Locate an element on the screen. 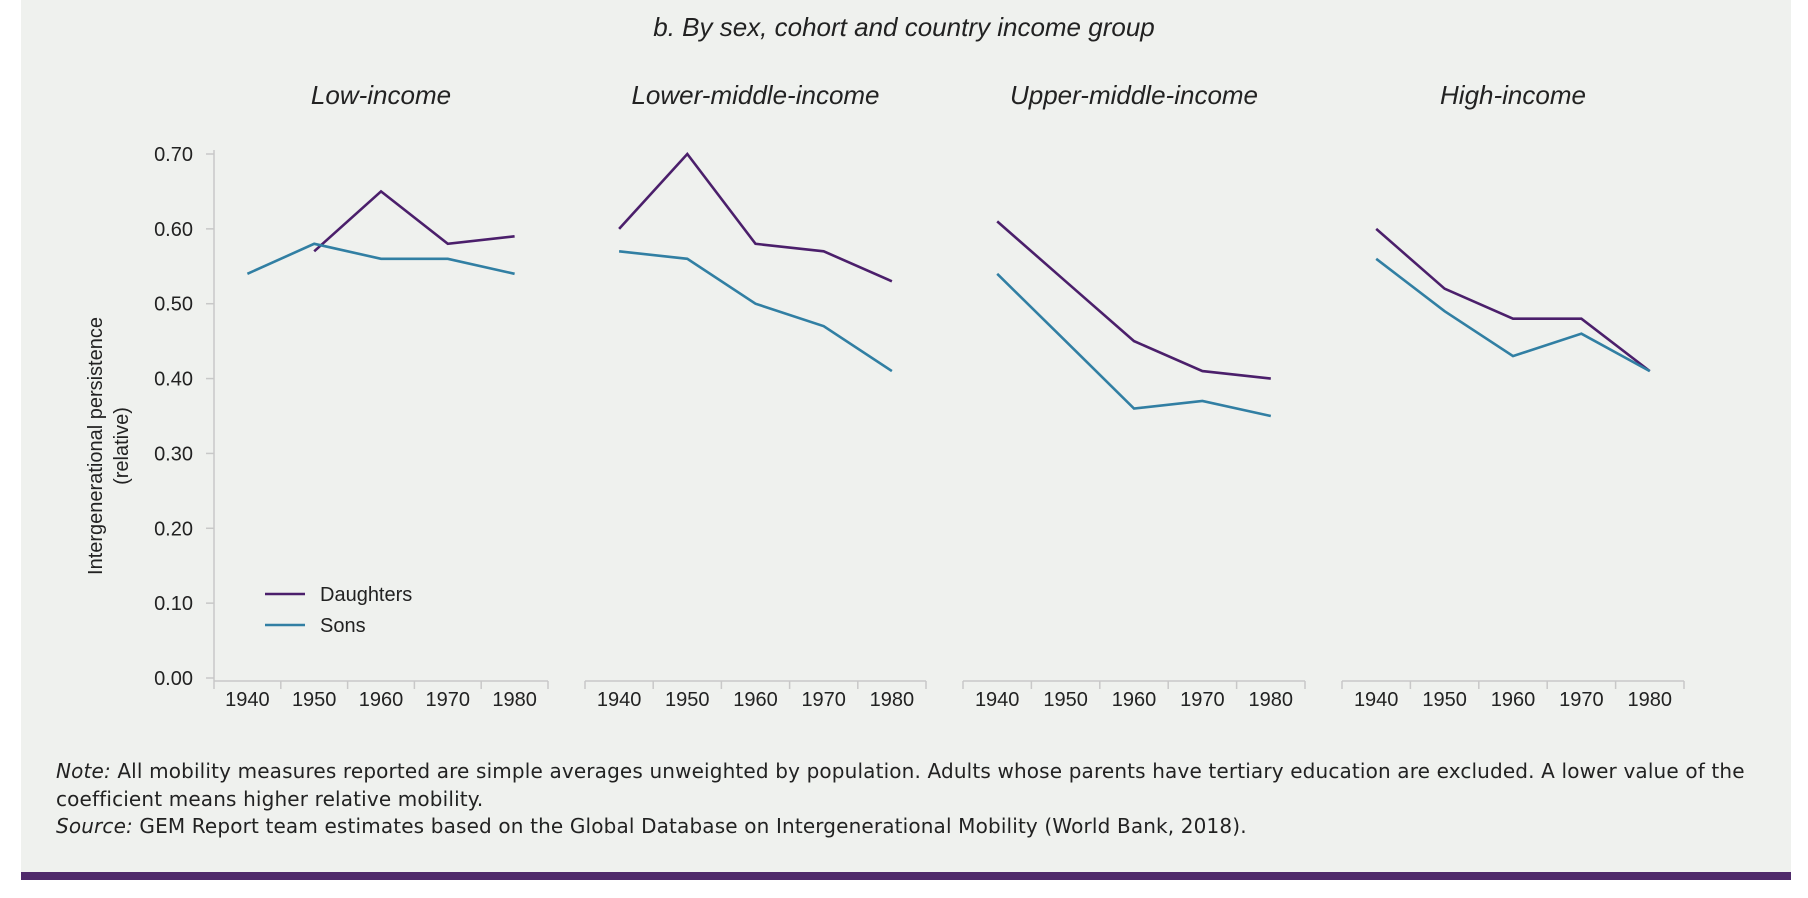  y-axis-title: Intergenerational persistence (relative) is located at coordinates (109, 446).